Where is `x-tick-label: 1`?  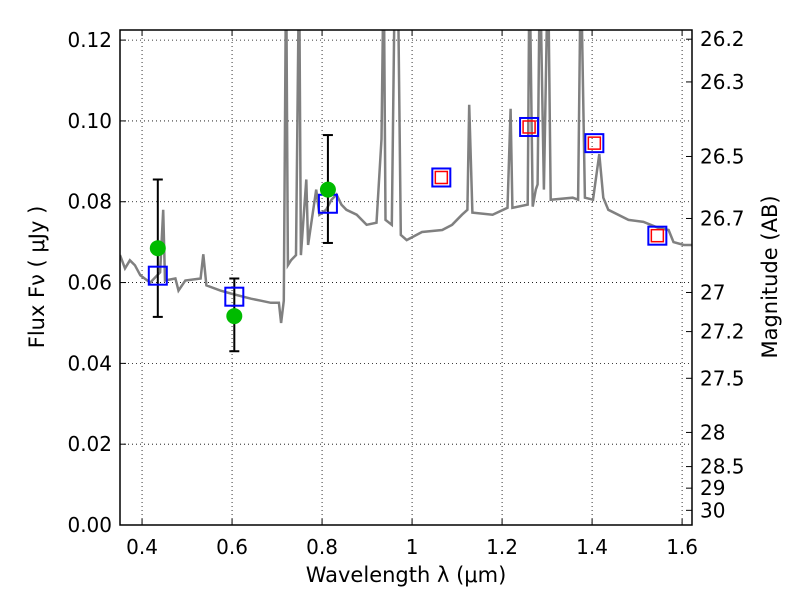
x-tick-label: 1 is located at coordinates (412, 547).